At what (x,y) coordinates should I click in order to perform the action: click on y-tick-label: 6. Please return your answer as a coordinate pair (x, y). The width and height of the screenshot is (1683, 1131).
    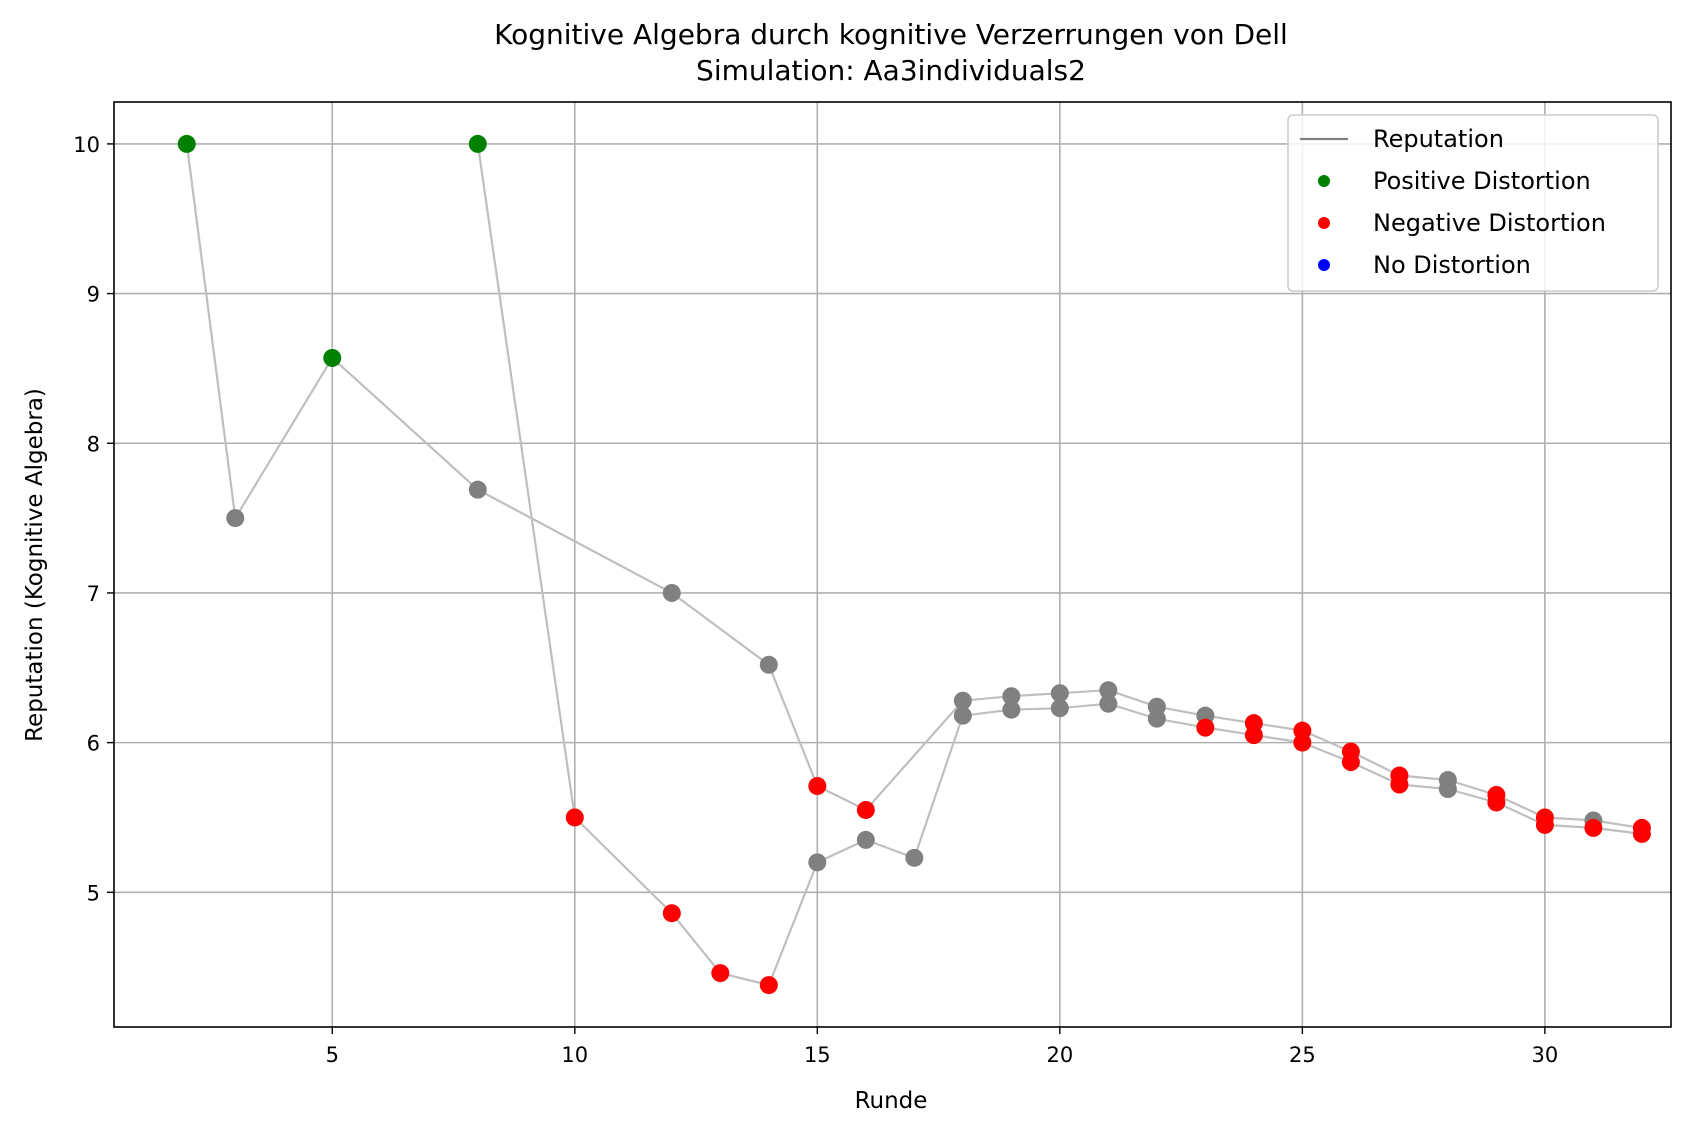
    Looking at the image, I should click on (93, 744).